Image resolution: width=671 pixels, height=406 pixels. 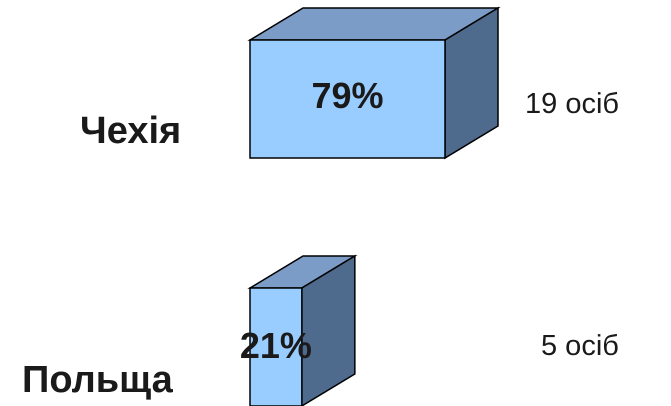 I want to click on count-label: 5 осіб, so click(x=580, y=346).